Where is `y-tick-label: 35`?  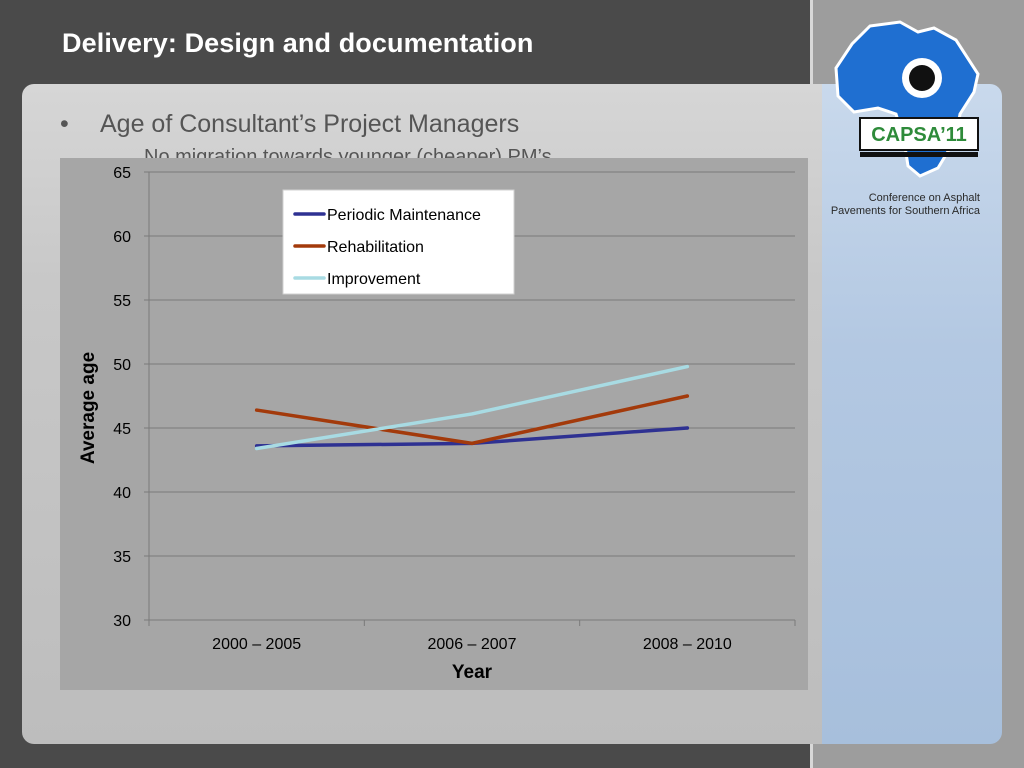
y-tick-label: 35 is located at coordinates (122, 557).